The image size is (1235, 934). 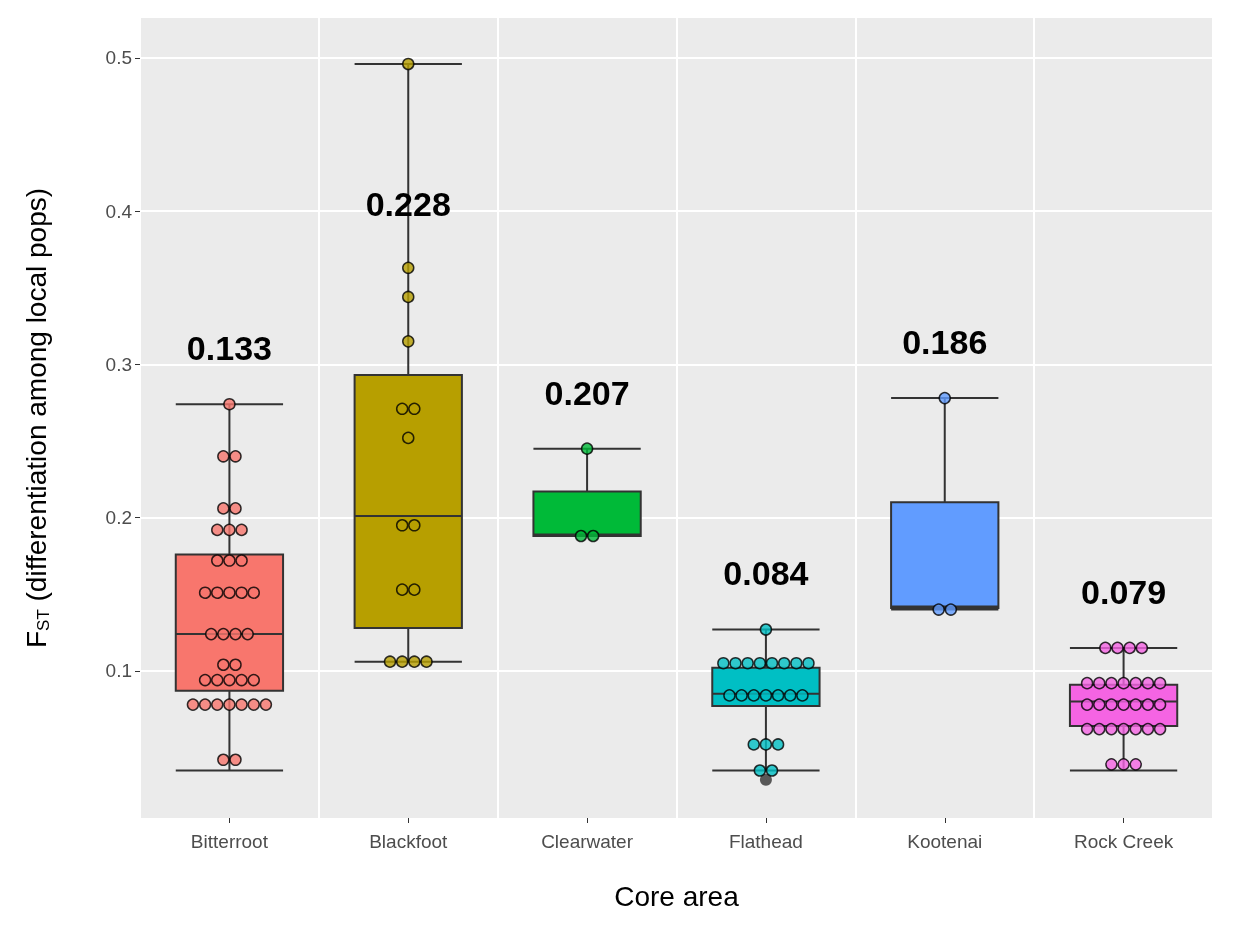 What do you see at coordinates (37, 418) in the screenshot?
I see `y-axis-title: FST (differentiation among local pops)` at bounding box center [37, 418].